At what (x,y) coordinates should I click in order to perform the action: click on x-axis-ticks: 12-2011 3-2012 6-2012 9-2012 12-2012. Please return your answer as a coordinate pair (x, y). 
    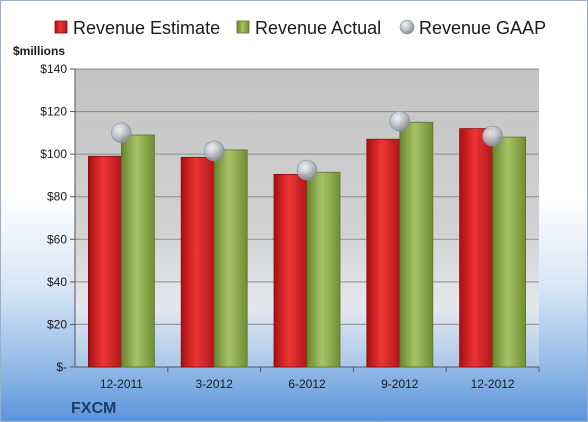
    Looking at the image, I should click on (320, 379).